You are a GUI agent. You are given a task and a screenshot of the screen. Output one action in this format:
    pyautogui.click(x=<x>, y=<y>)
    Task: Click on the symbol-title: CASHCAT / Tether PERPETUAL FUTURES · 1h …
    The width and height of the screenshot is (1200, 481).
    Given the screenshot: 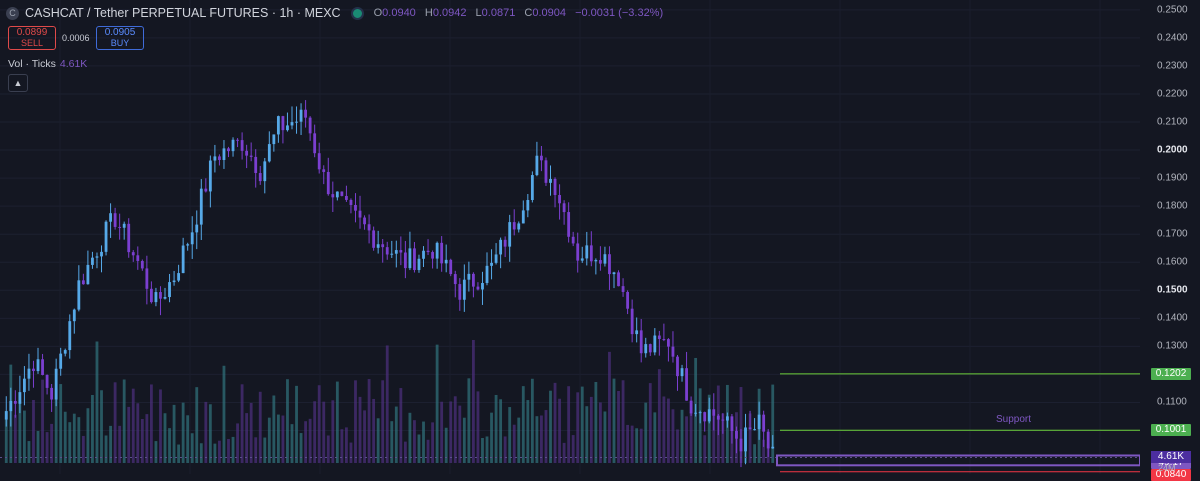 What is the action you would take?
    pyautogui.click(x=183, y=13)
    